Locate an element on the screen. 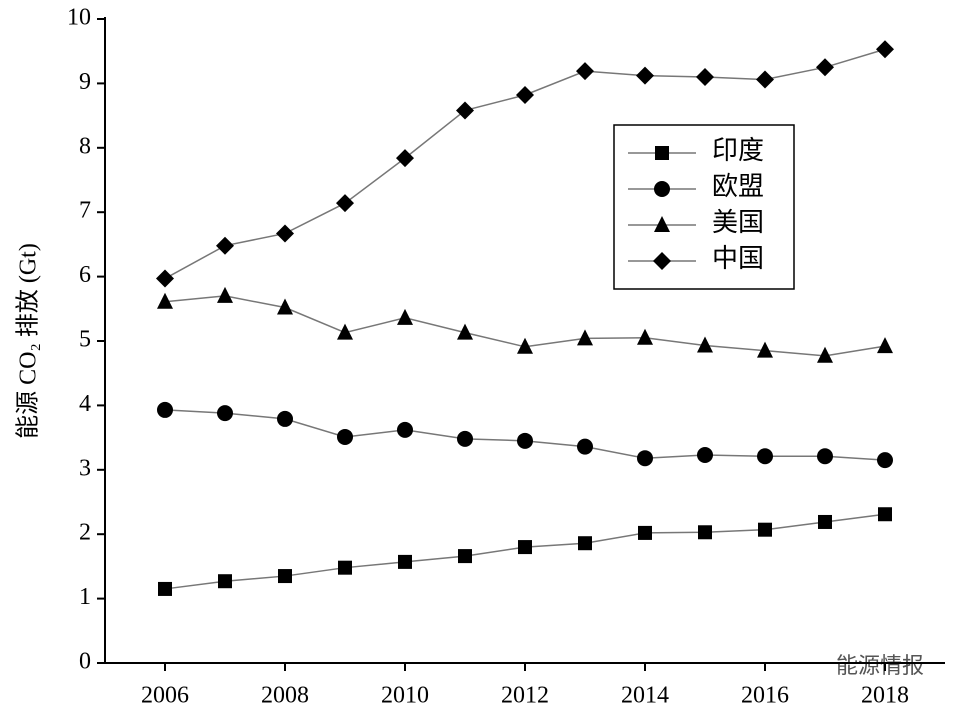 The image size is (957, 709). y-tick-label: 0 is located at coordinates (85, 662).